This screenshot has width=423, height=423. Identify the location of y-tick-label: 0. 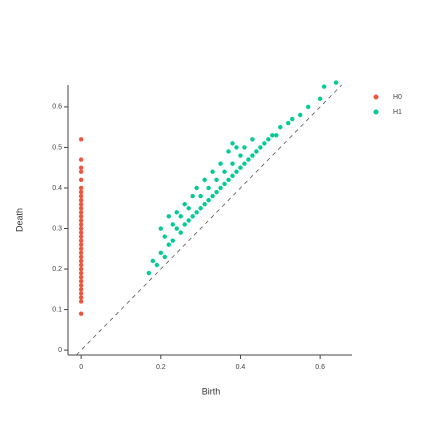
(60, 350).